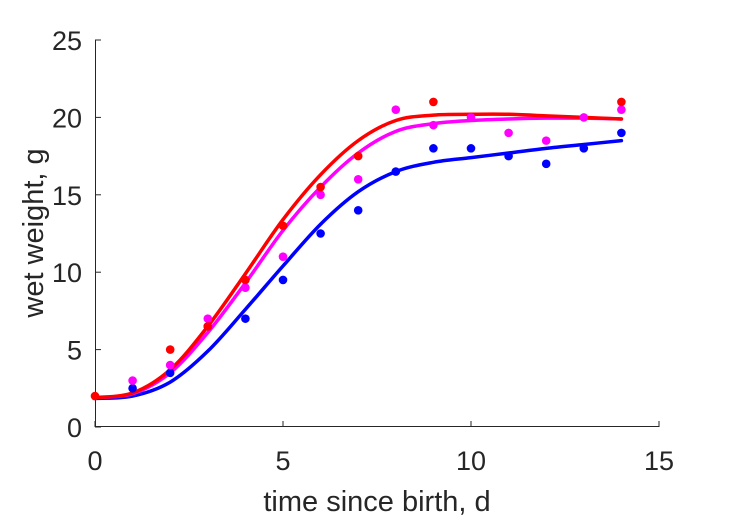 The width and height of the screenshot is (729, 521). What do you see at coordinates (67, 118) in the screenshot?
I see `y-tick-label: 20` at bounding box center [67, 118].